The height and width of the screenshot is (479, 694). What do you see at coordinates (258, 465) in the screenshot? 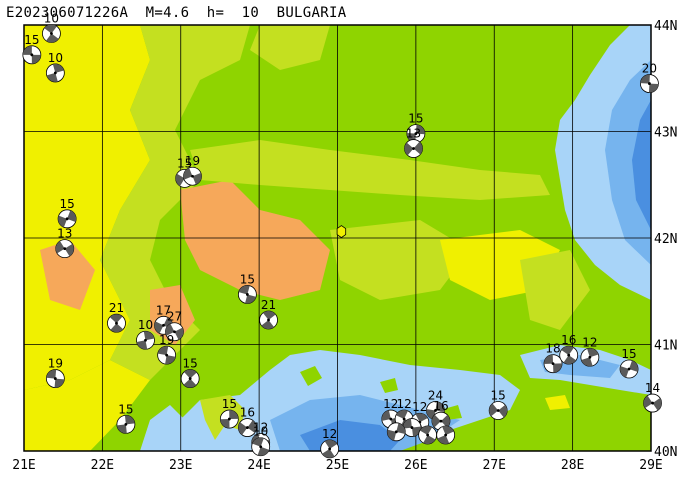
I see `lon-tick-label: 24E` at bounding box center [258, 465].